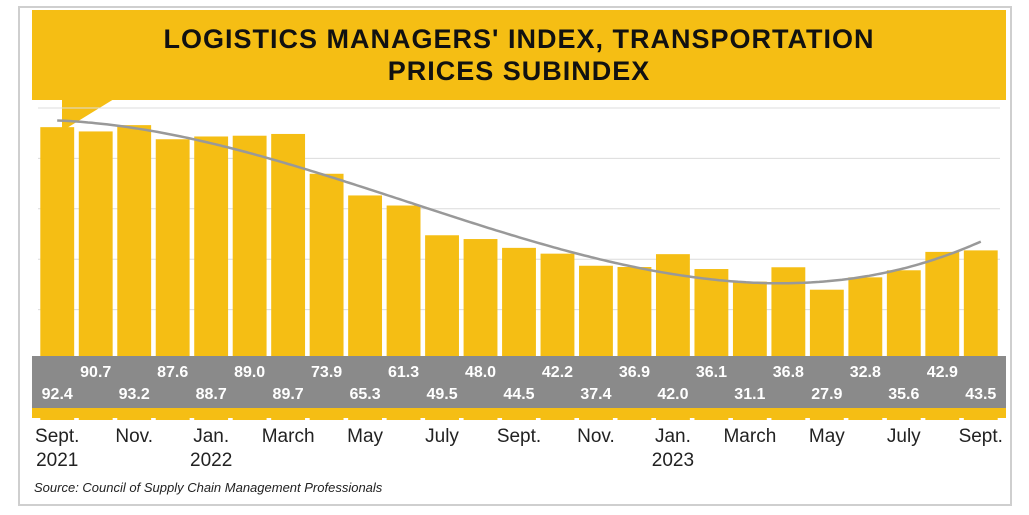 The image size is (1029, 515). Describe the element at coordinates (326, 372) in the screenshot. I see `data-label: 73.9` at that location.